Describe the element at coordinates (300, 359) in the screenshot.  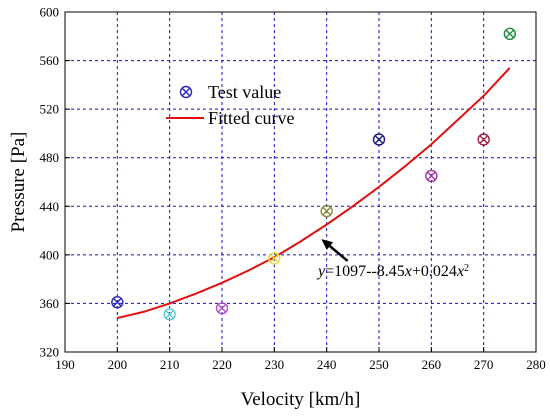
I see `x-axis-ticks: 190 200 210 220 230 240 250 260 270 280` at that location.